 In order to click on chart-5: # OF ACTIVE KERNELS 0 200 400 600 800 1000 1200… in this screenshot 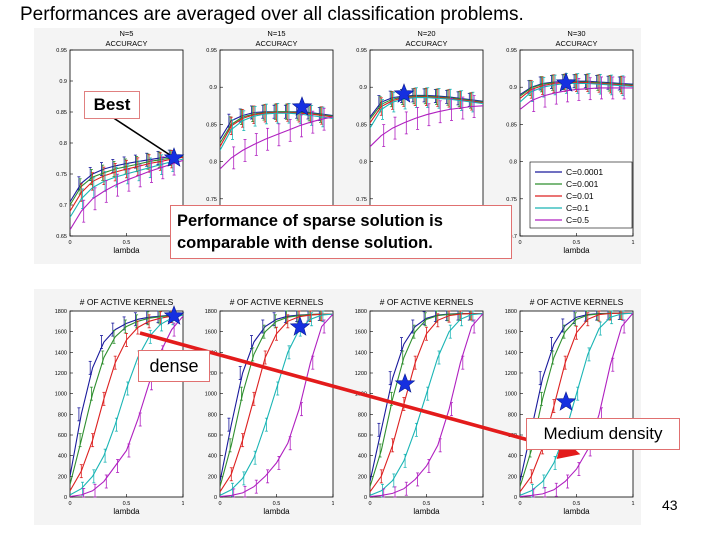, I will do `click(112, 407)`.